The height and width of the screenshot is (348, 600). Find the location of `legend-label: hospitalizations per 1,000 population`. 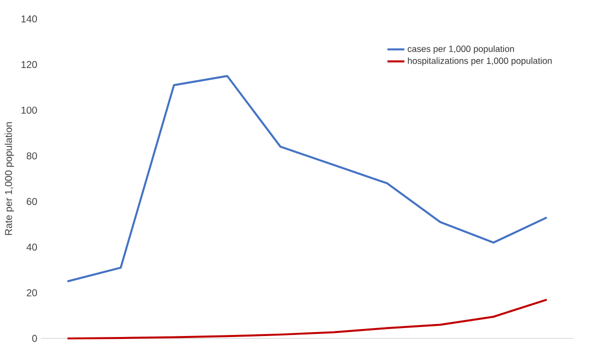

legend-label: hospitalizations per 1,000 population is located at coordinates (480, 61).